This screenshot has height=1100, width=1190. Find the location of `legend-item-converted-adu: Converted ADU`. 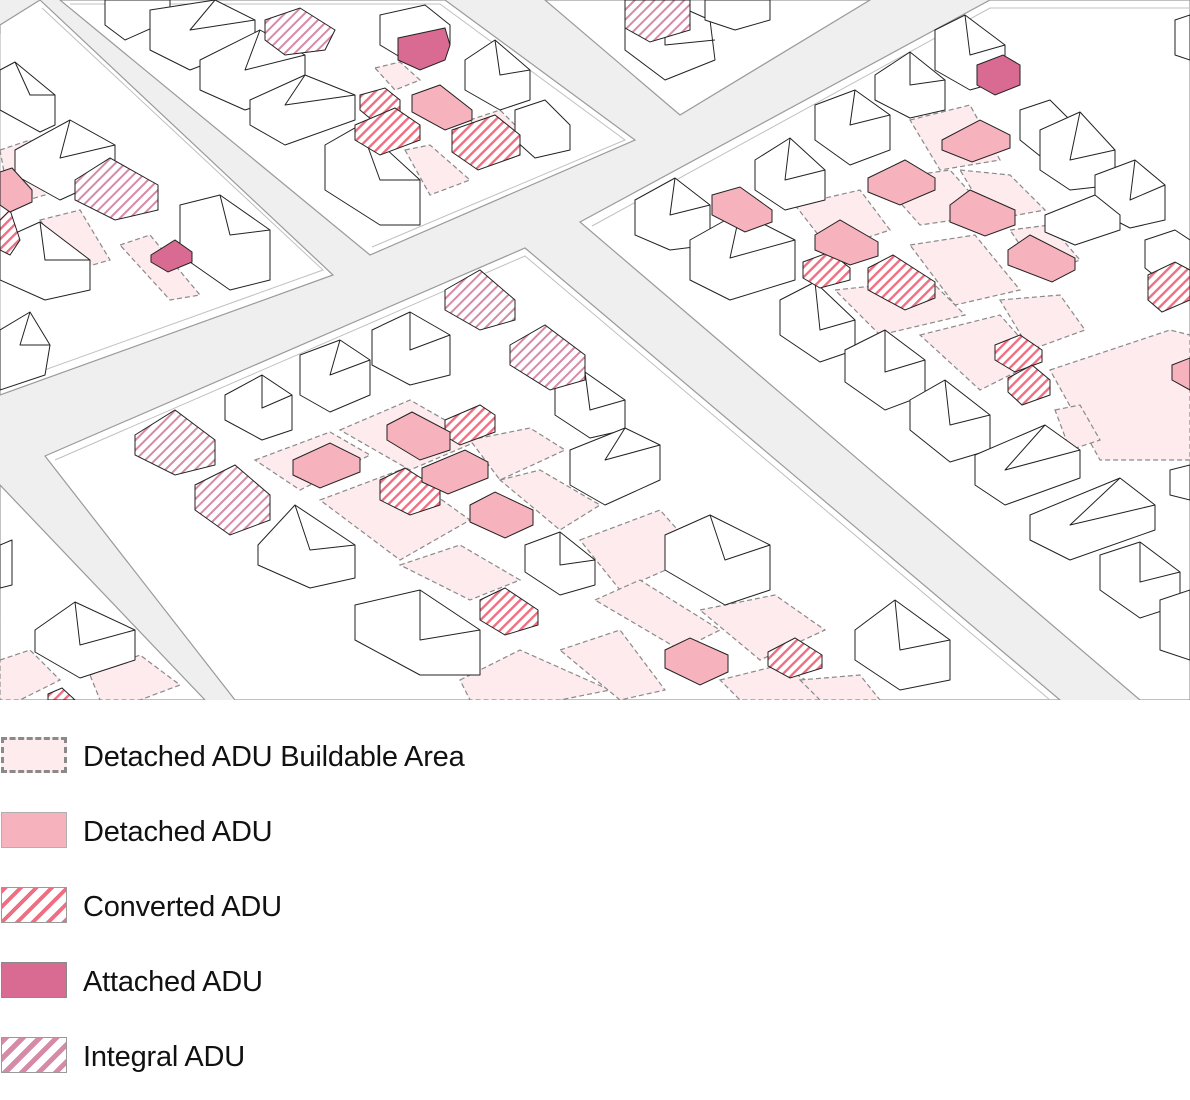

legend-item-converted-adu: Converted ADU is located at coordinates (350, 905).